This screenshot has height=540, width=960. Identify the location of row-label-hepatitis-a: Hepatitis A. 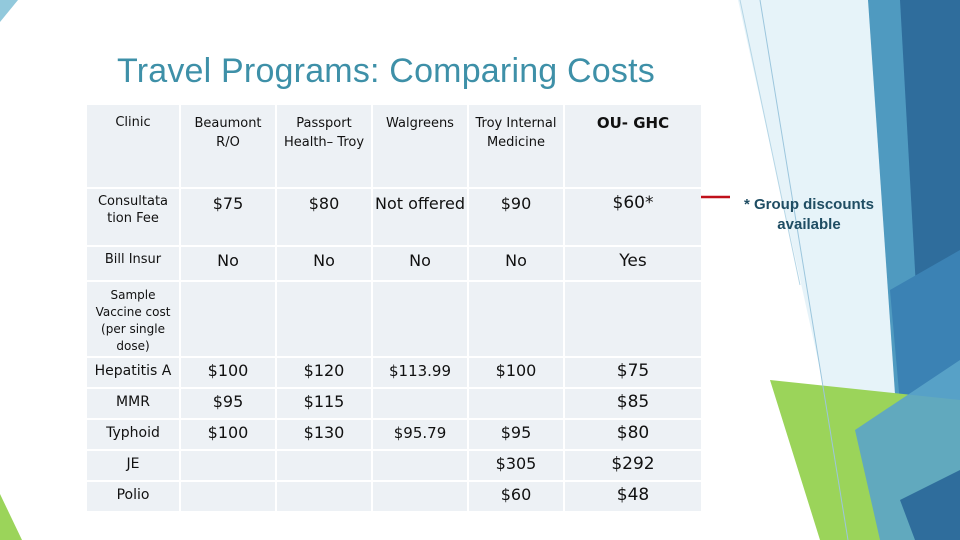
(133, 372).